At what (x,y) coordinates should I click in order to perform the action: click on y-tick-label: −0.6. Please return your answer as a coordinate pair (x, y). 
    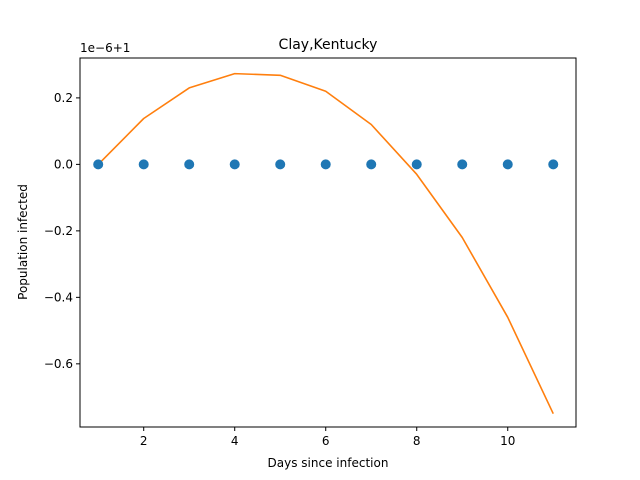
    Looking at the image, I should click on (58, 364).